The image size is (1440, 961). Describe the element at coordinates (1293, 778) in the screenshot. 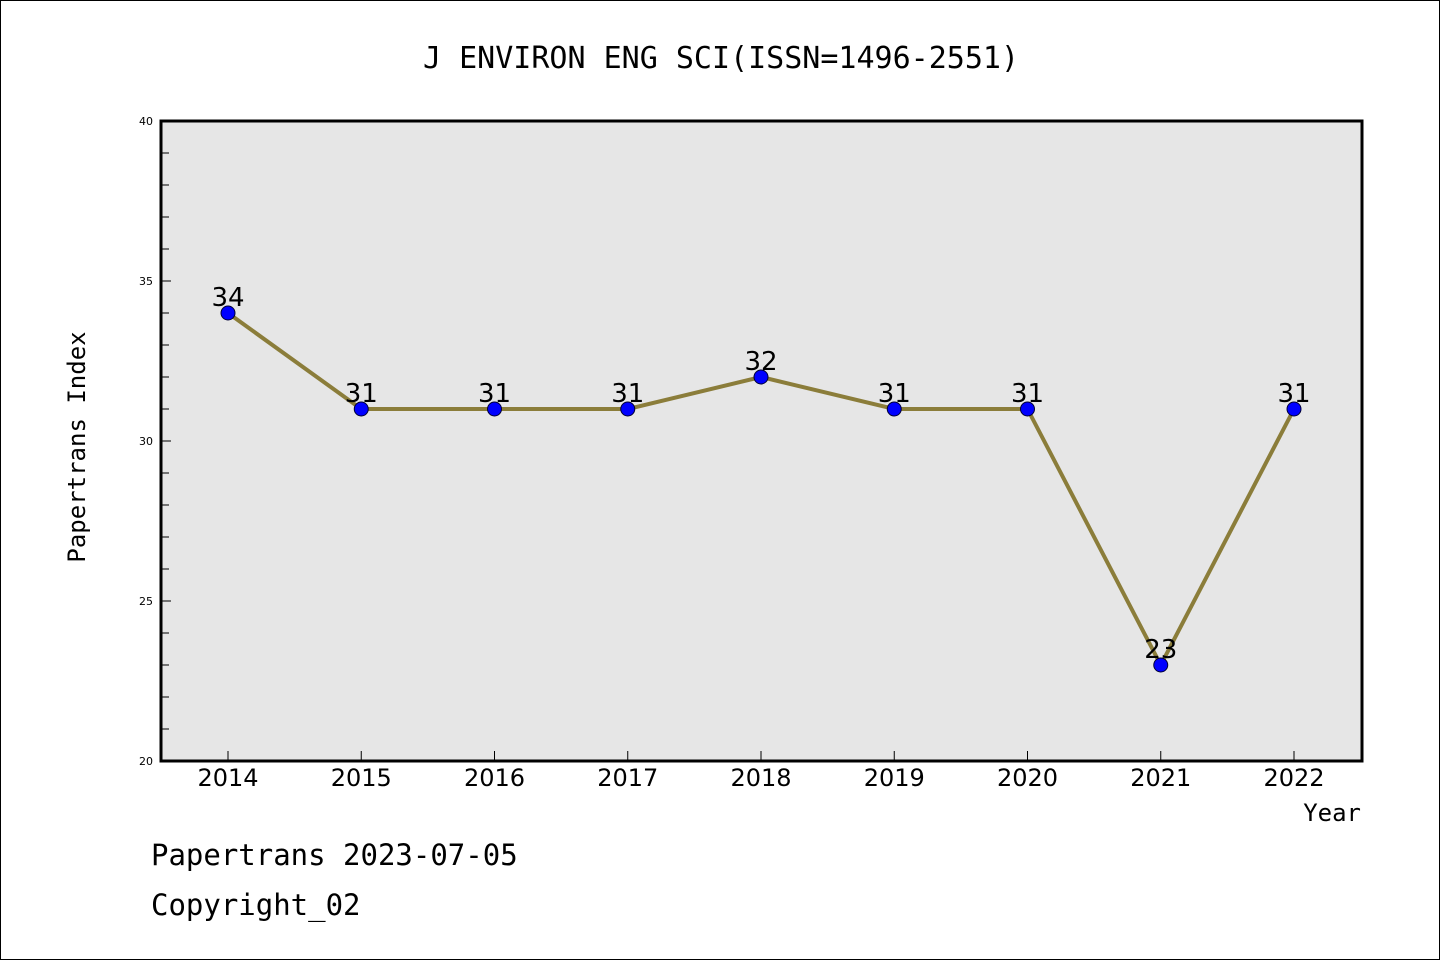

I see `x-tick-label: 2022` at that location.